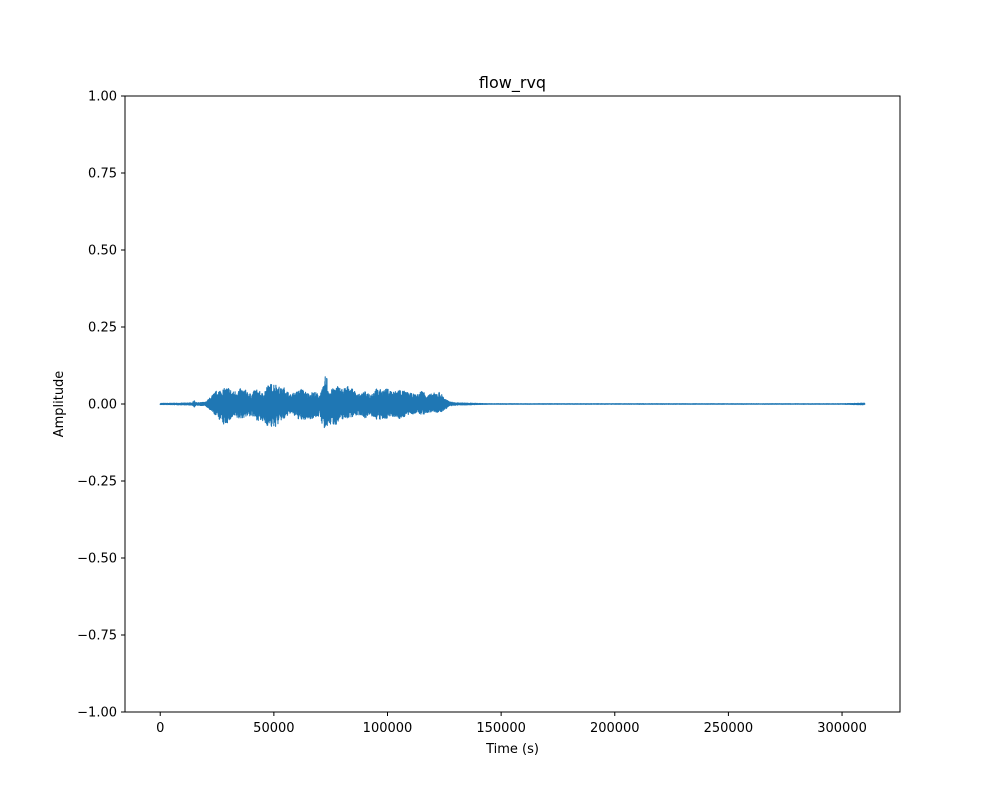 The height and width of the screenshot is (800, 1000). I want to click on chart-title: flow_rvq, so click(512, 83).